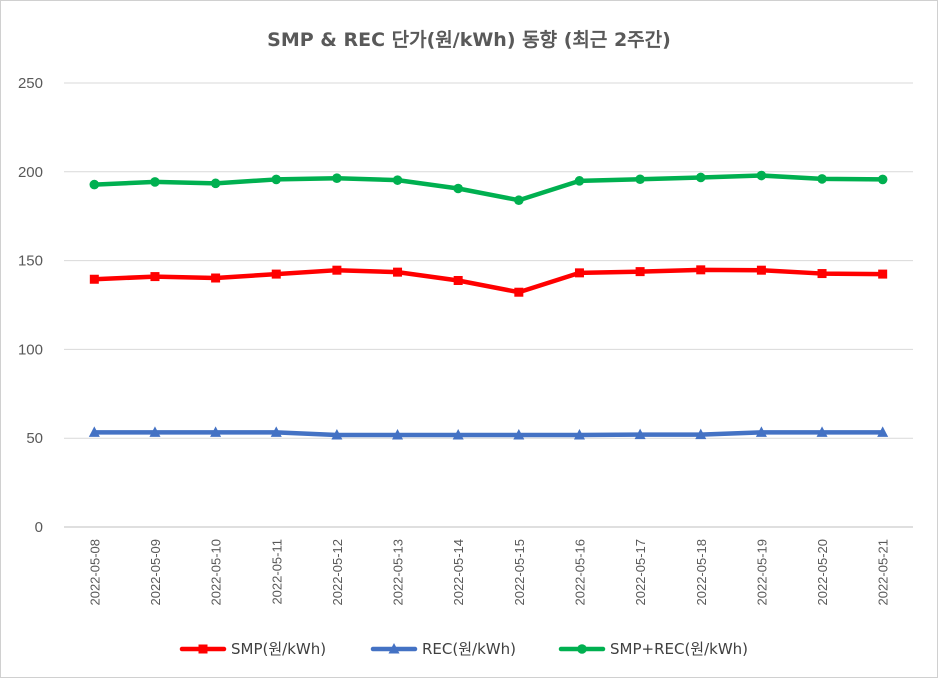 The width and height of the screenshot is (938, 678). I want to click on x-tick-label: 2022-05-11, so click(276, 572).